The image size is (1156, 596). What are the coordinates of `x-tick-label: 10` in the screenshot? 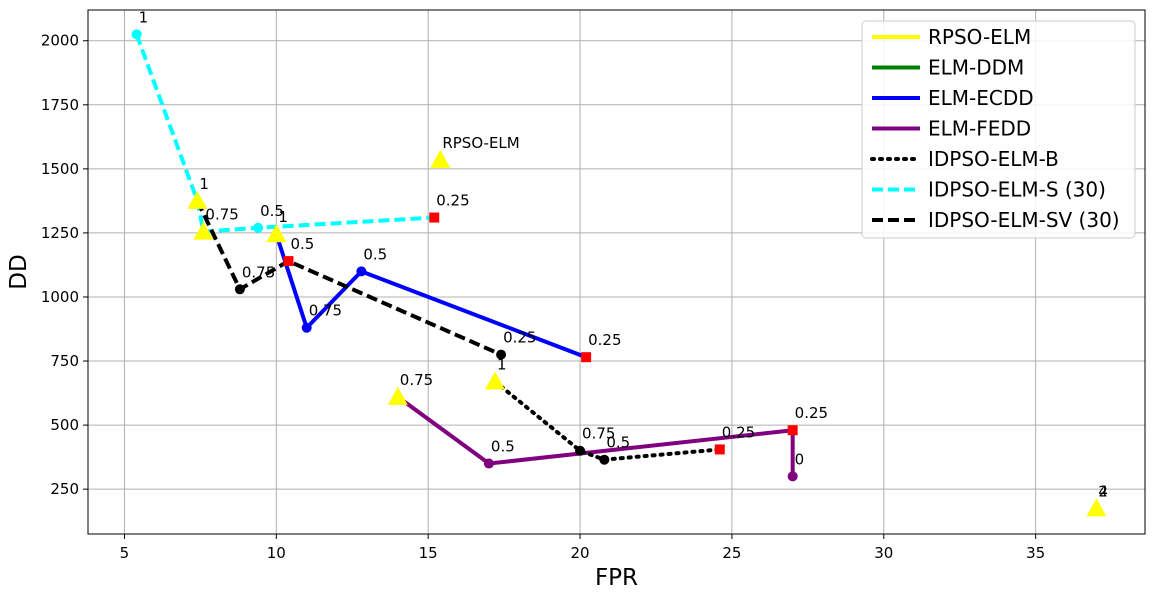 It's located at (276, 553).